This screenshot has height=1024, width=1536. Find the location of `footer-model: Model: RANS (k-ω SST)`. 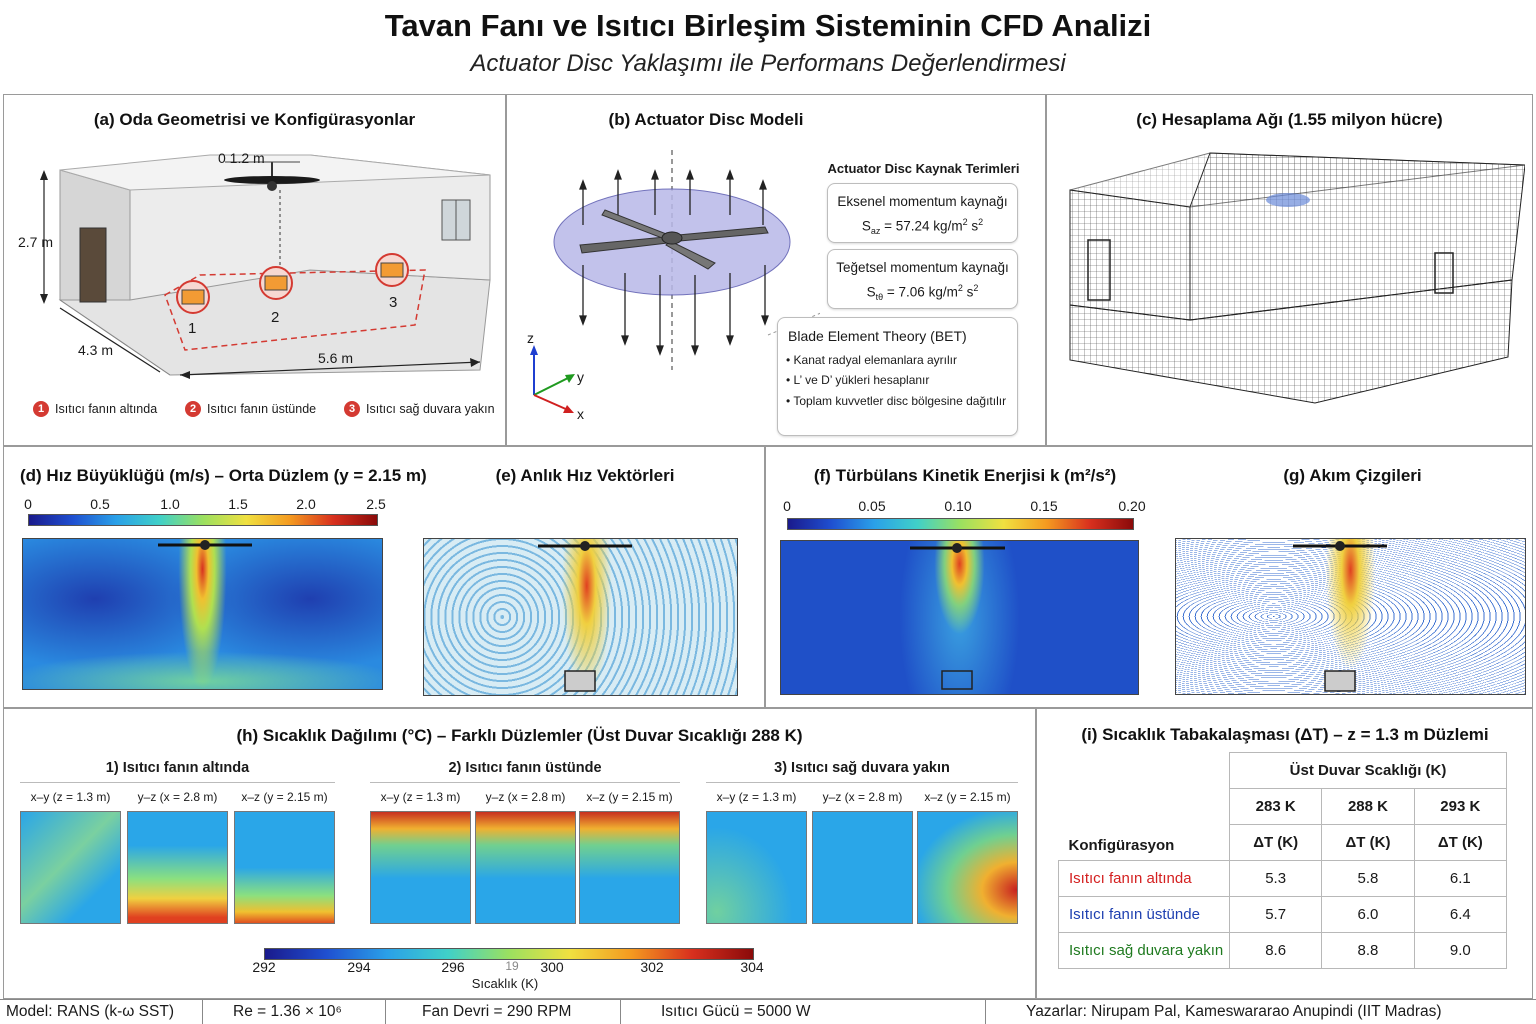

footer-model: Model: RANS (k-ω SST) is located at coordinates (101, 1012).